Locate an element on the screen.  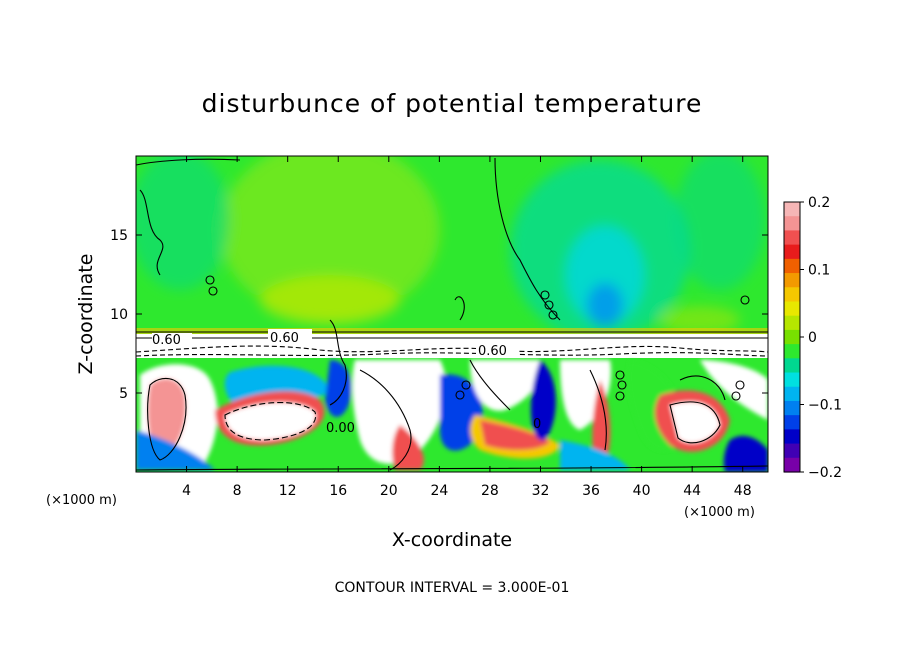
colorbar-tick-label: −0.1 is located at coordinates (825, 406).